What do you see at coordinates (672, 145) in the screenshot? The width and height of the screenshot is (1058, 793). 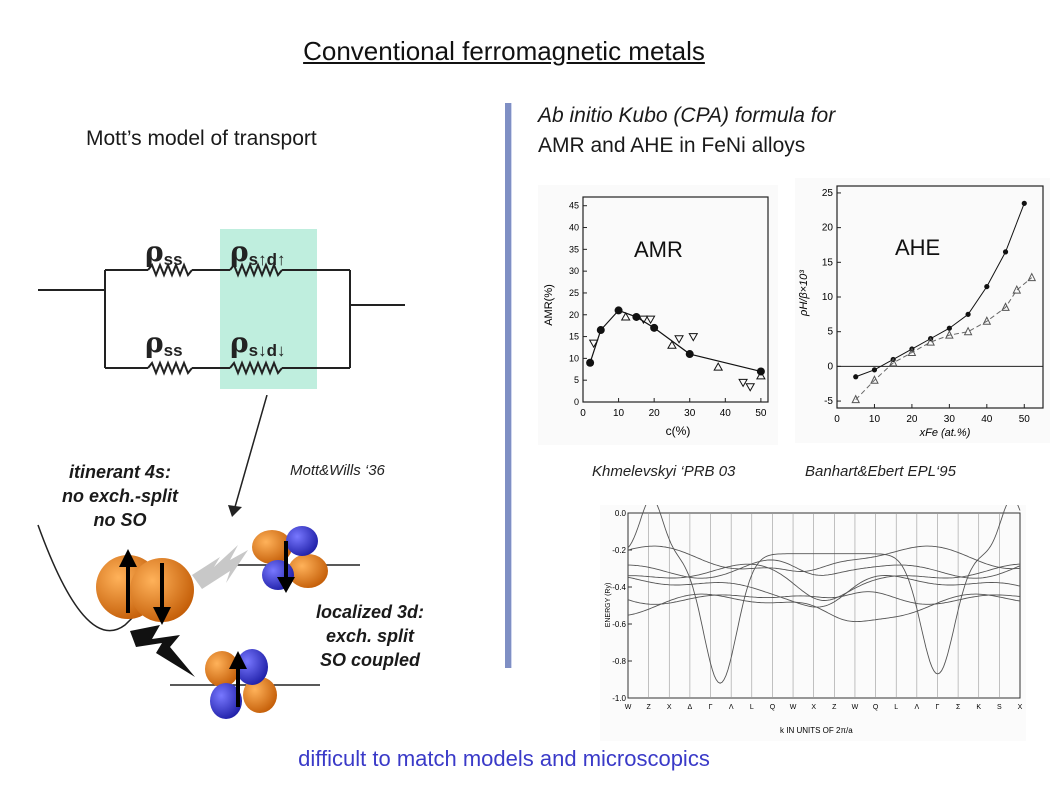 I see `abinitio-line-2: AMR and AHE in FeNi alloys` at bounding box center [672, 145].